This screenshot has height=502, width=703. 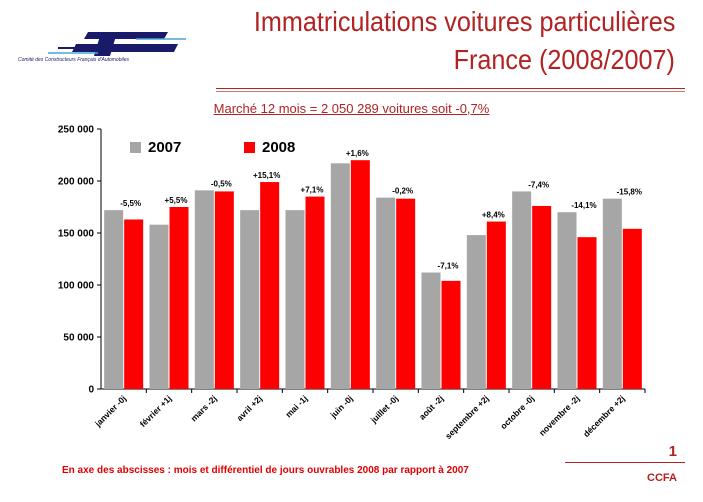 I want to click on x-tick-label: mai -1j, so click(x=296, y=406).